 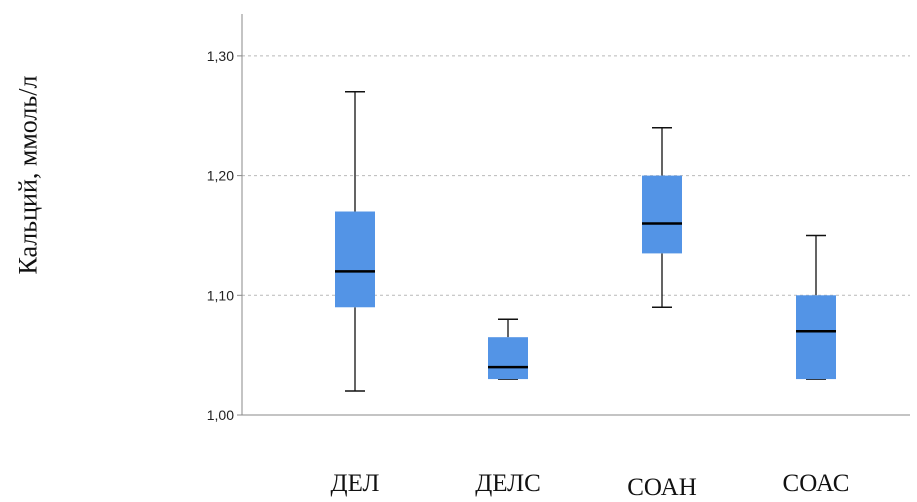 What do you see at coordinates (508, 483) in the screenshot?
I see `x-category-label: ДЕЛС` at bounding box center [508, 483].